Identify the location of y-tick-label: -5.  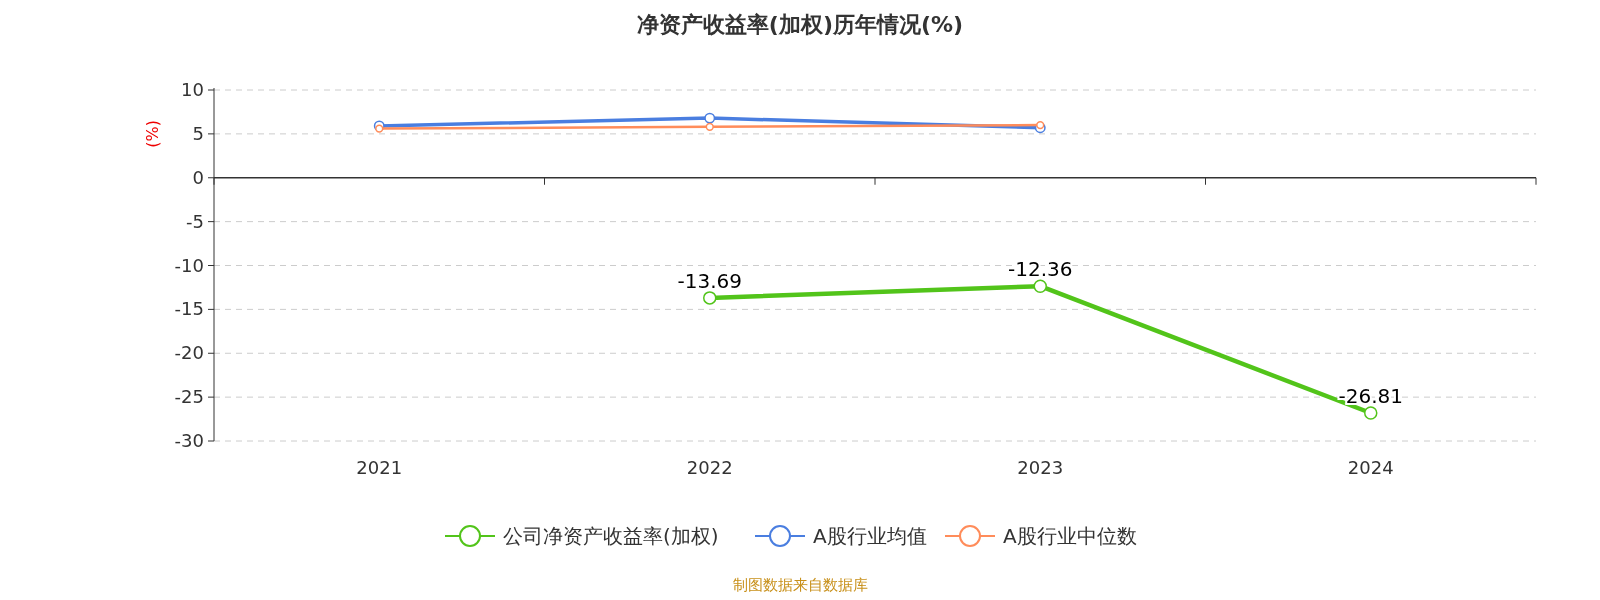
(195, 221).